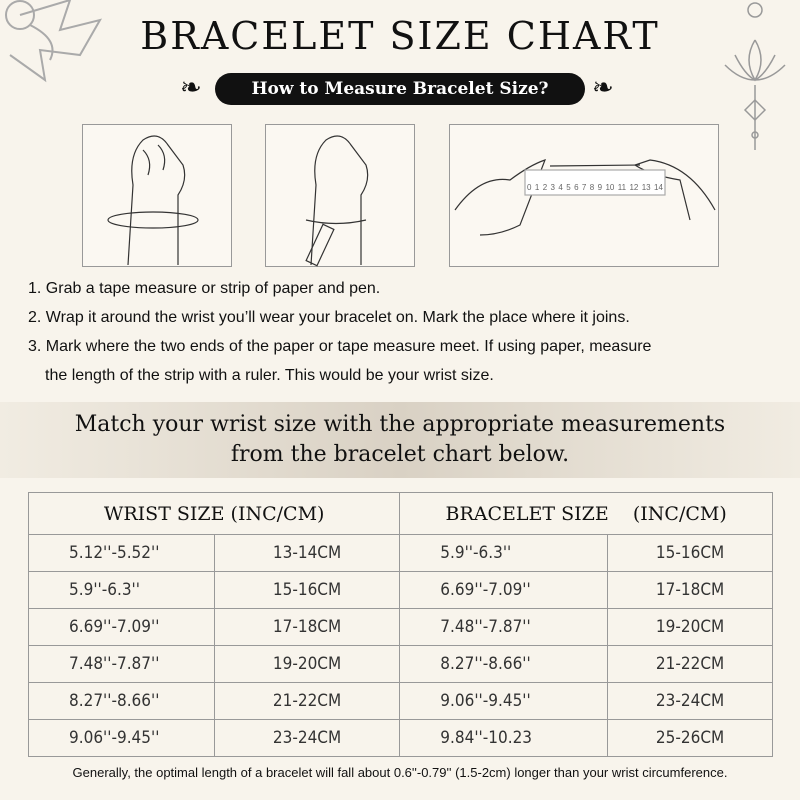 The height and width of the screenshot is (800, 800). Describe the element at coordinates (504, 664) in the screenshot. I see `cell-bracelet-inches: 8.27''-8.66''` at that location.